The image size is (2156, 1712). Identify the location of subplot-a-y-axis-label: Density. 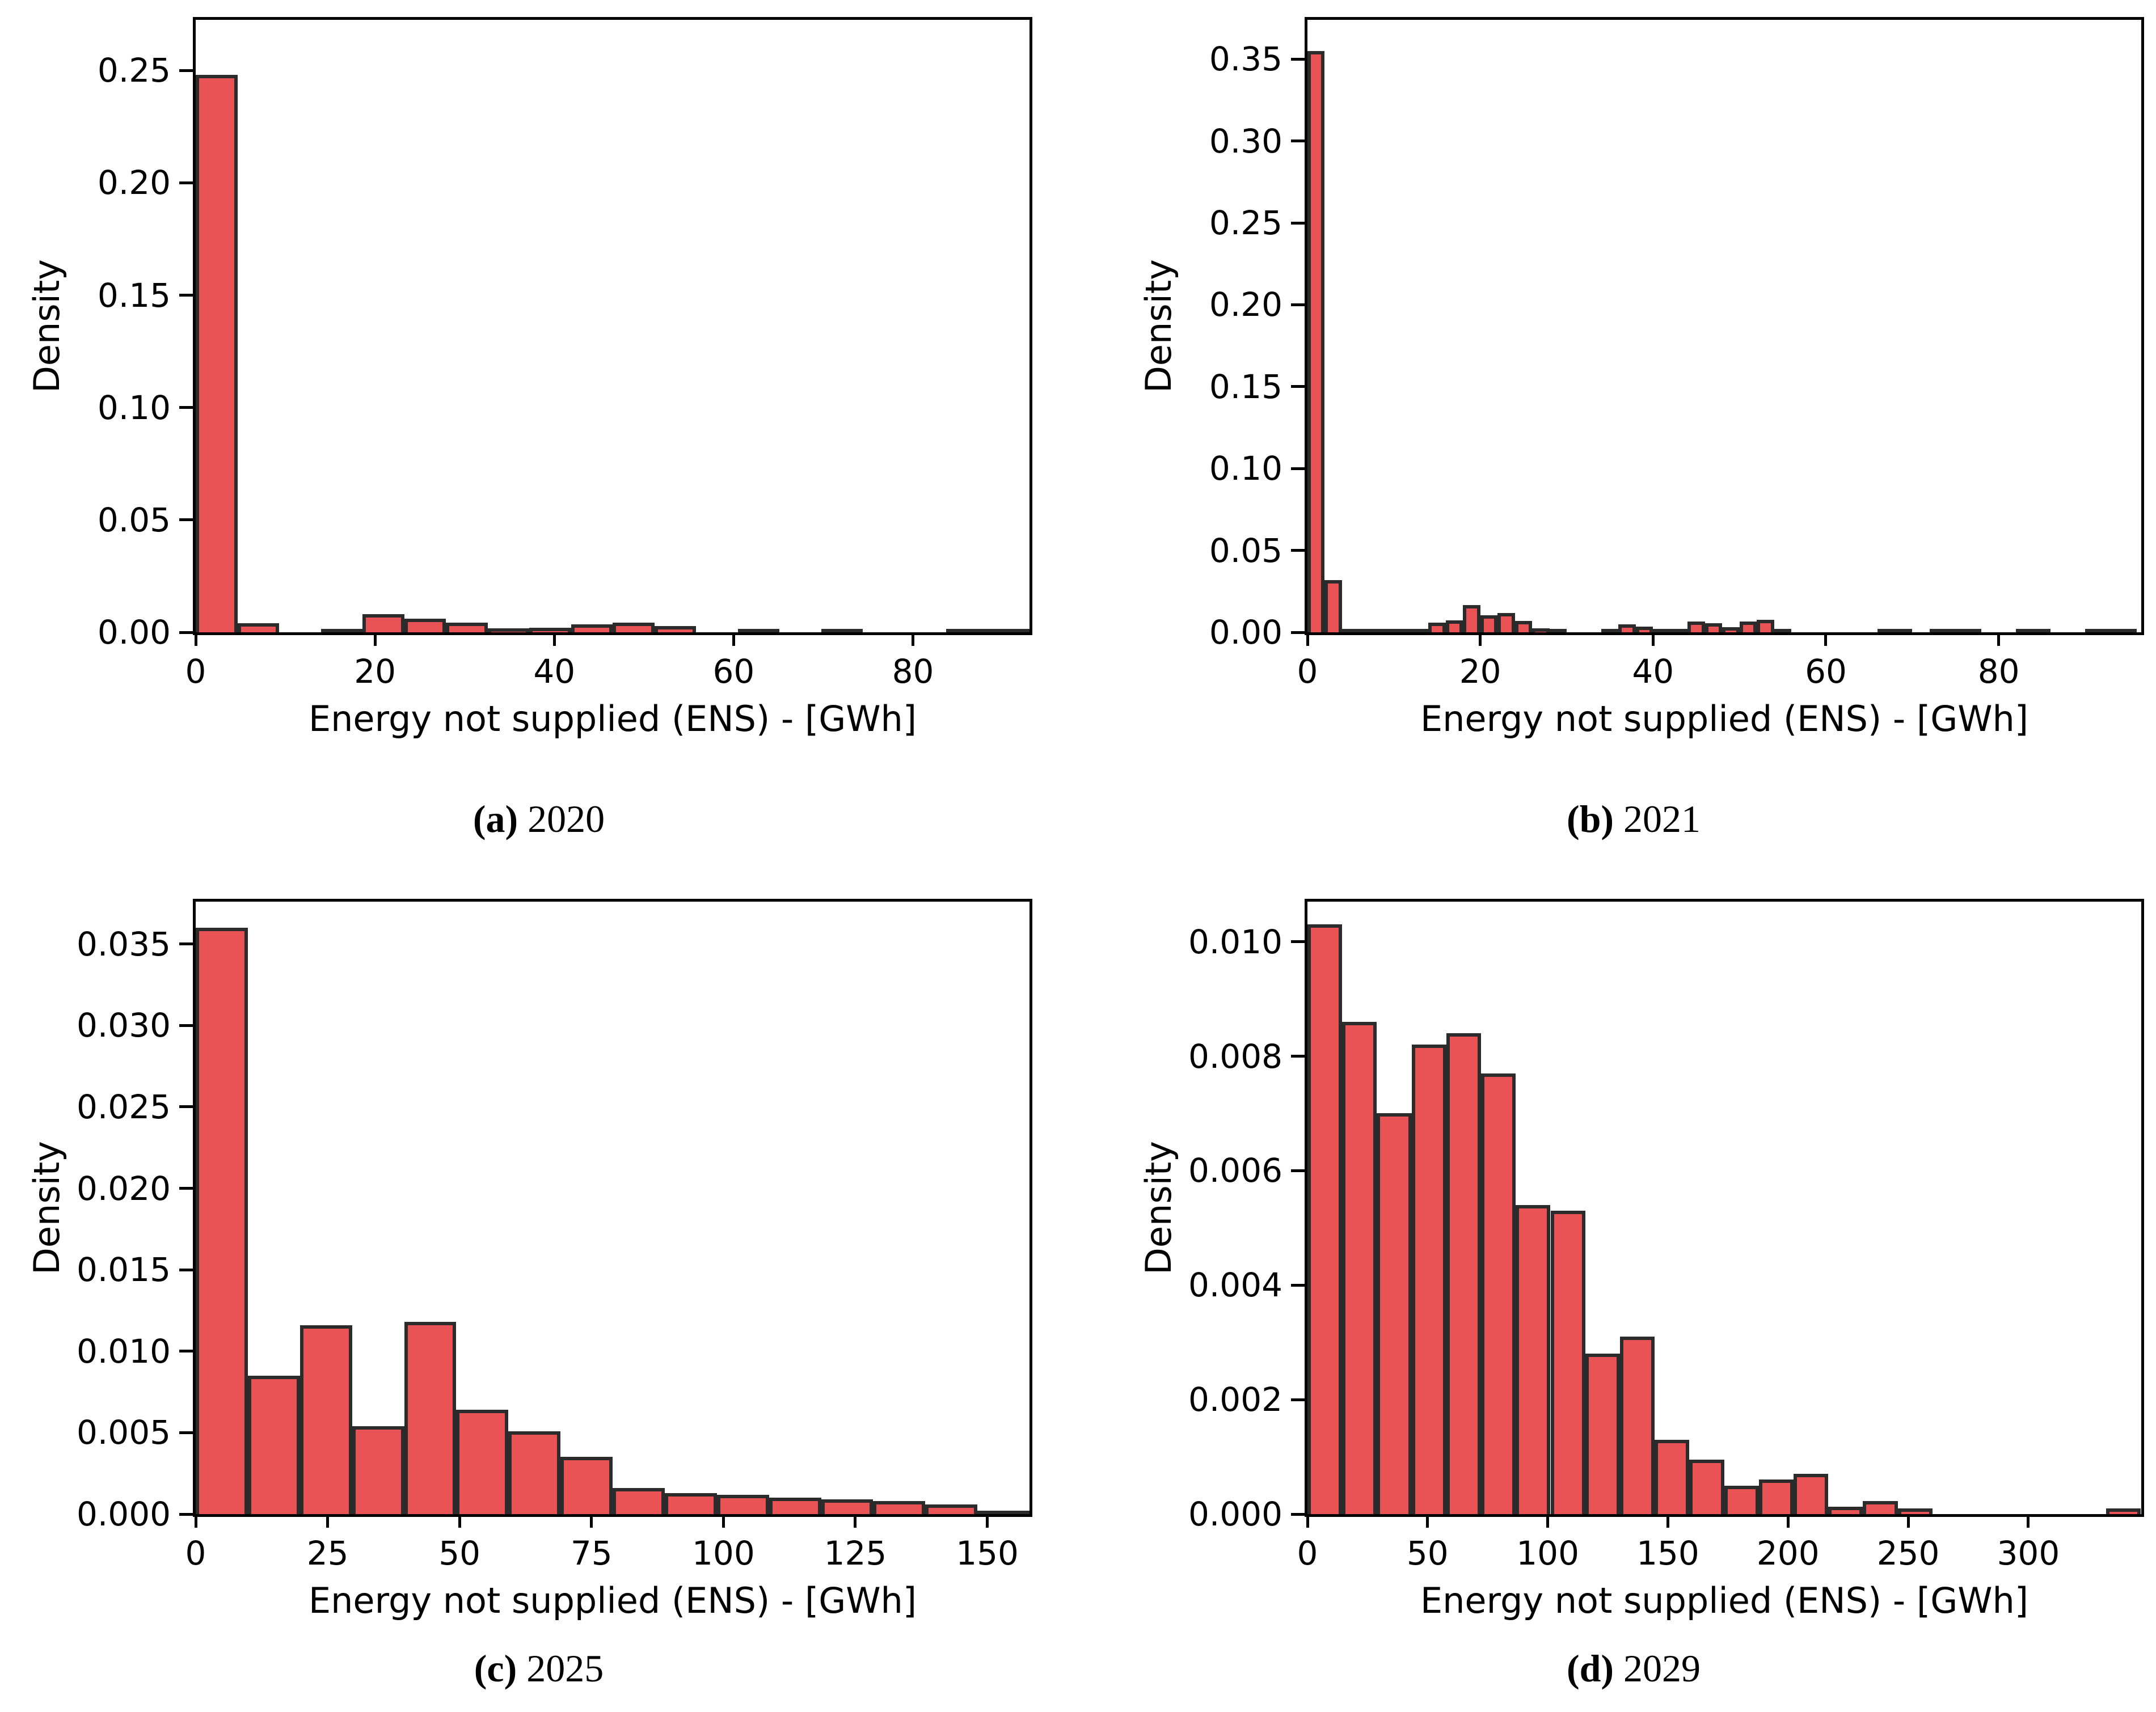
(46, 326).